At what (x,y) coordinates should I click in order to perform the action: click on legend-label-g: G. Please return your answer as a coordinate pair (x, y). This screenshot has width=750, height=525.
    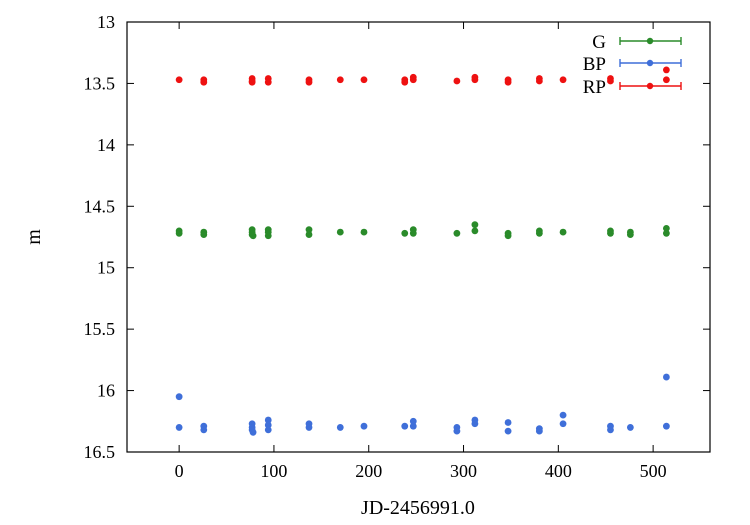
    Looking at the image, I should click on (599, 42).